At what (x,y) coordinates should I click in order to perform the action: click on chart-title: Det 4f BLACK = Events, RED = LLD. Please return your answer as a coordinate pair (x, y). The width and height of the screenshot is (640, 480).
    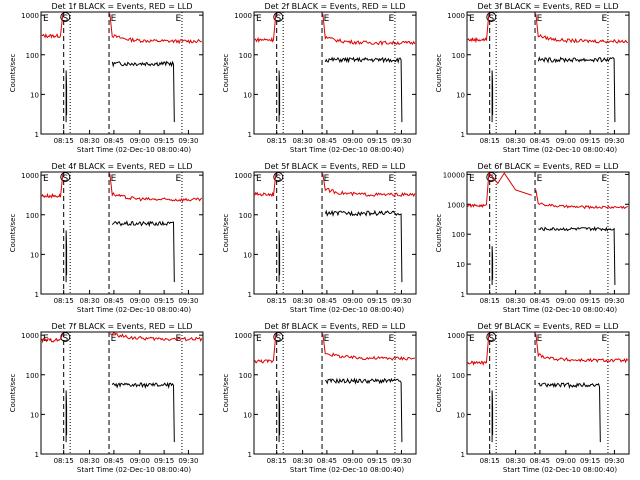
    Looking at the image, I should click on (121, 166).